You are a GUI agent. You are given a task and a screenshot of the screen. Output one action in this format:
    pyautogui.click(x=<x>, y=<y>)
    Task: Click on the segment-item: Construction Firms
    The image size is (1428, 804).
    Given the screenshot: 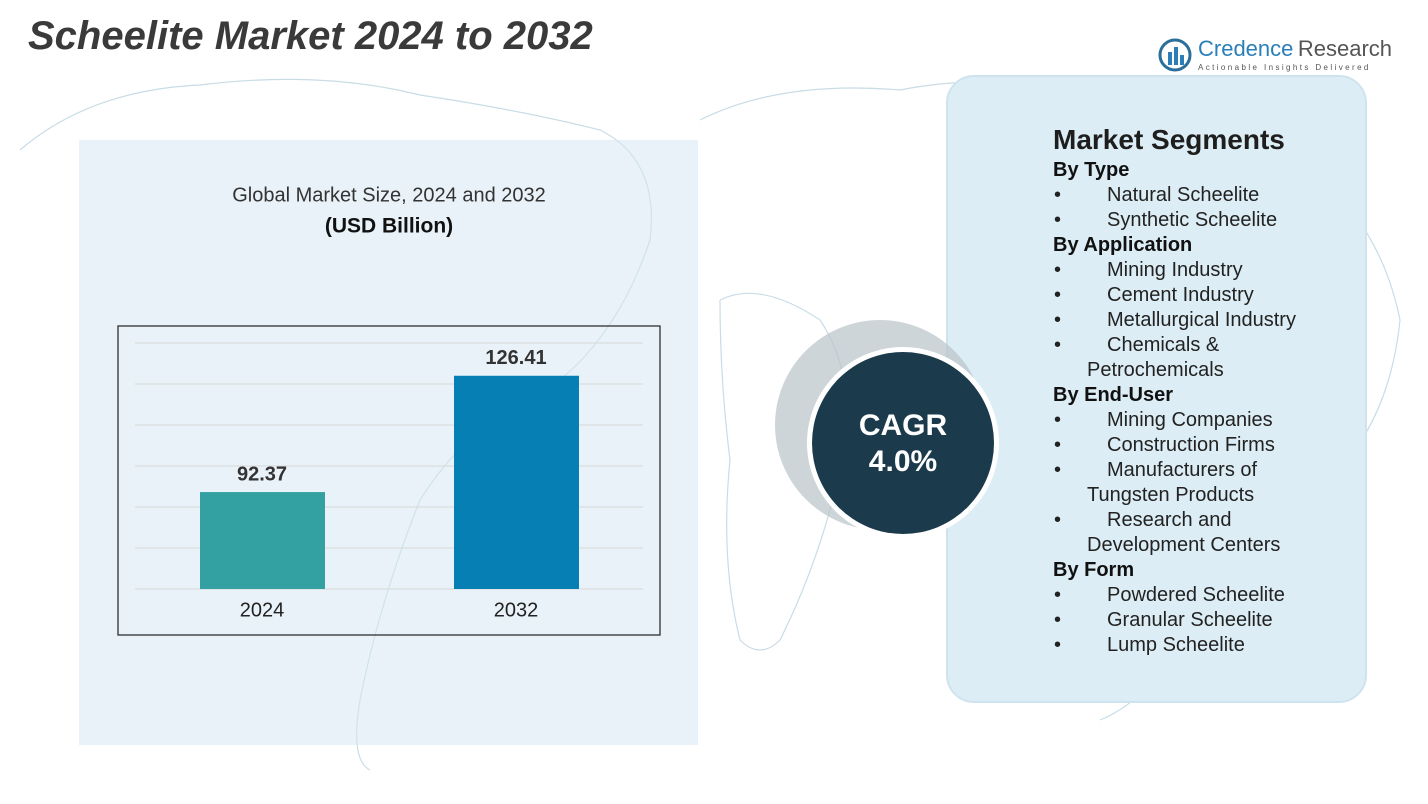 What is the action you would take?
    pyautogui.click(x=1193, y=445)
    